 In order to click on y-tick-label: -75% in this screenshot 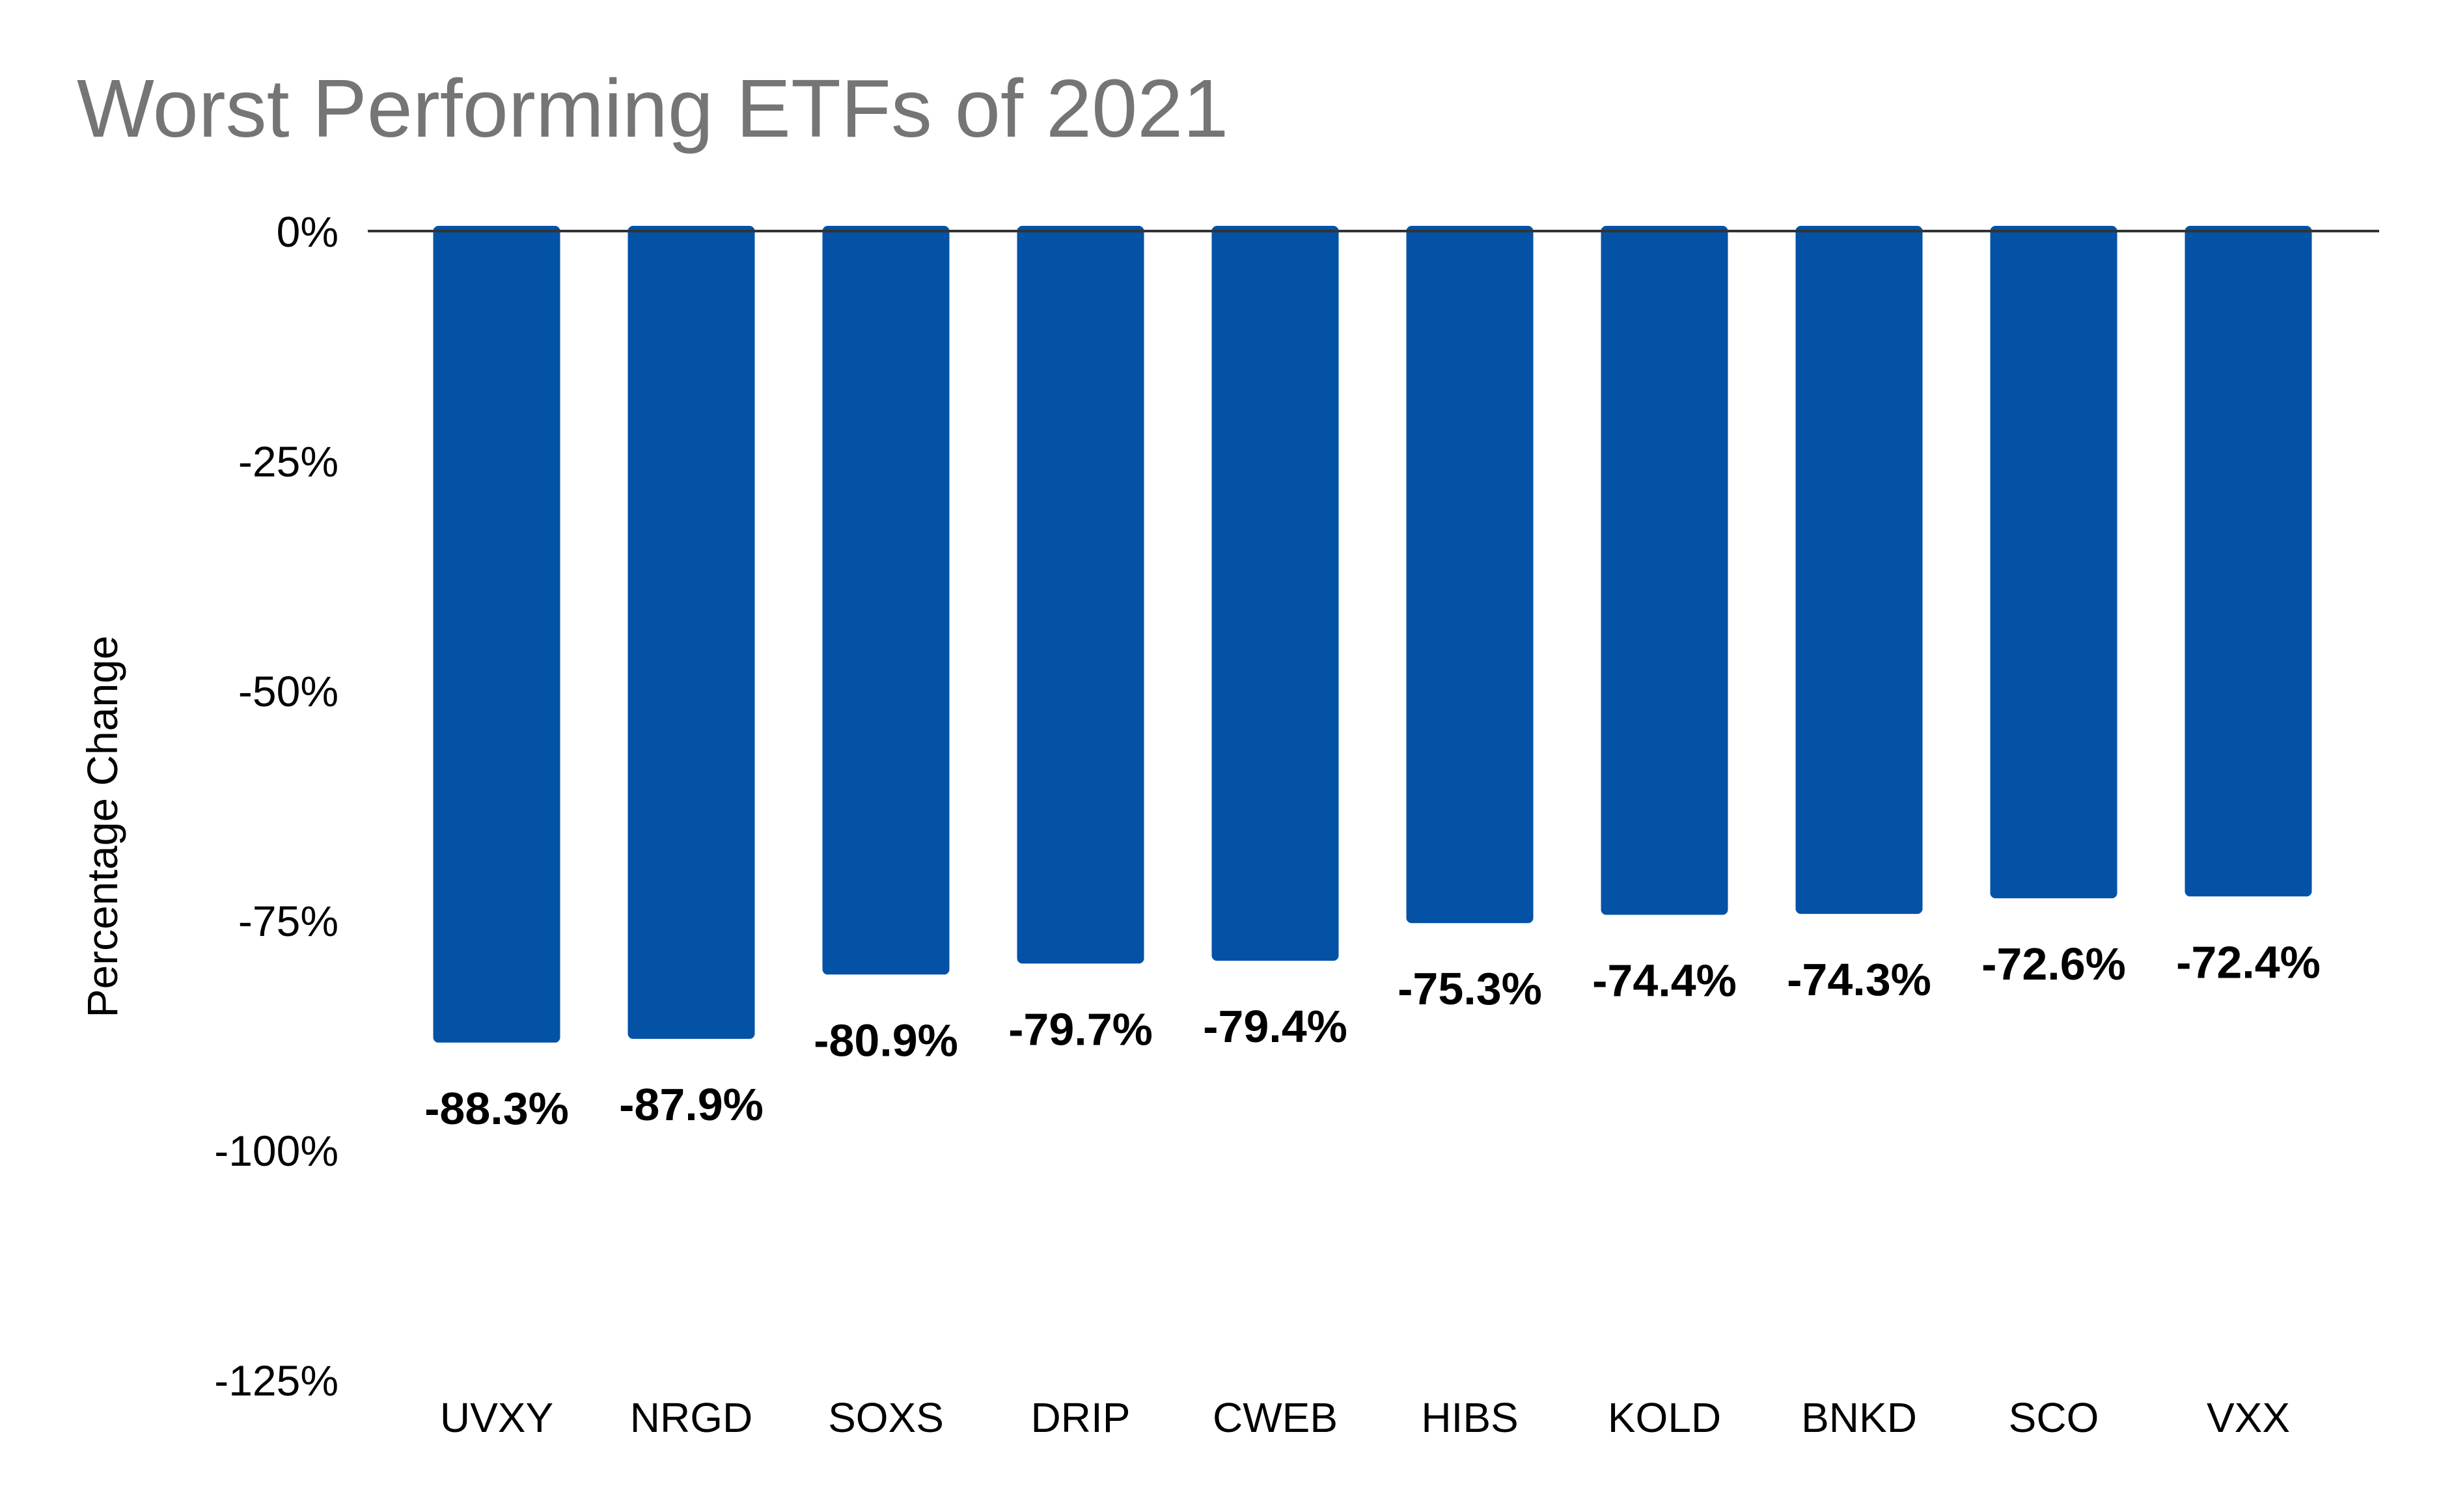, I will do `click(288, 921)`.